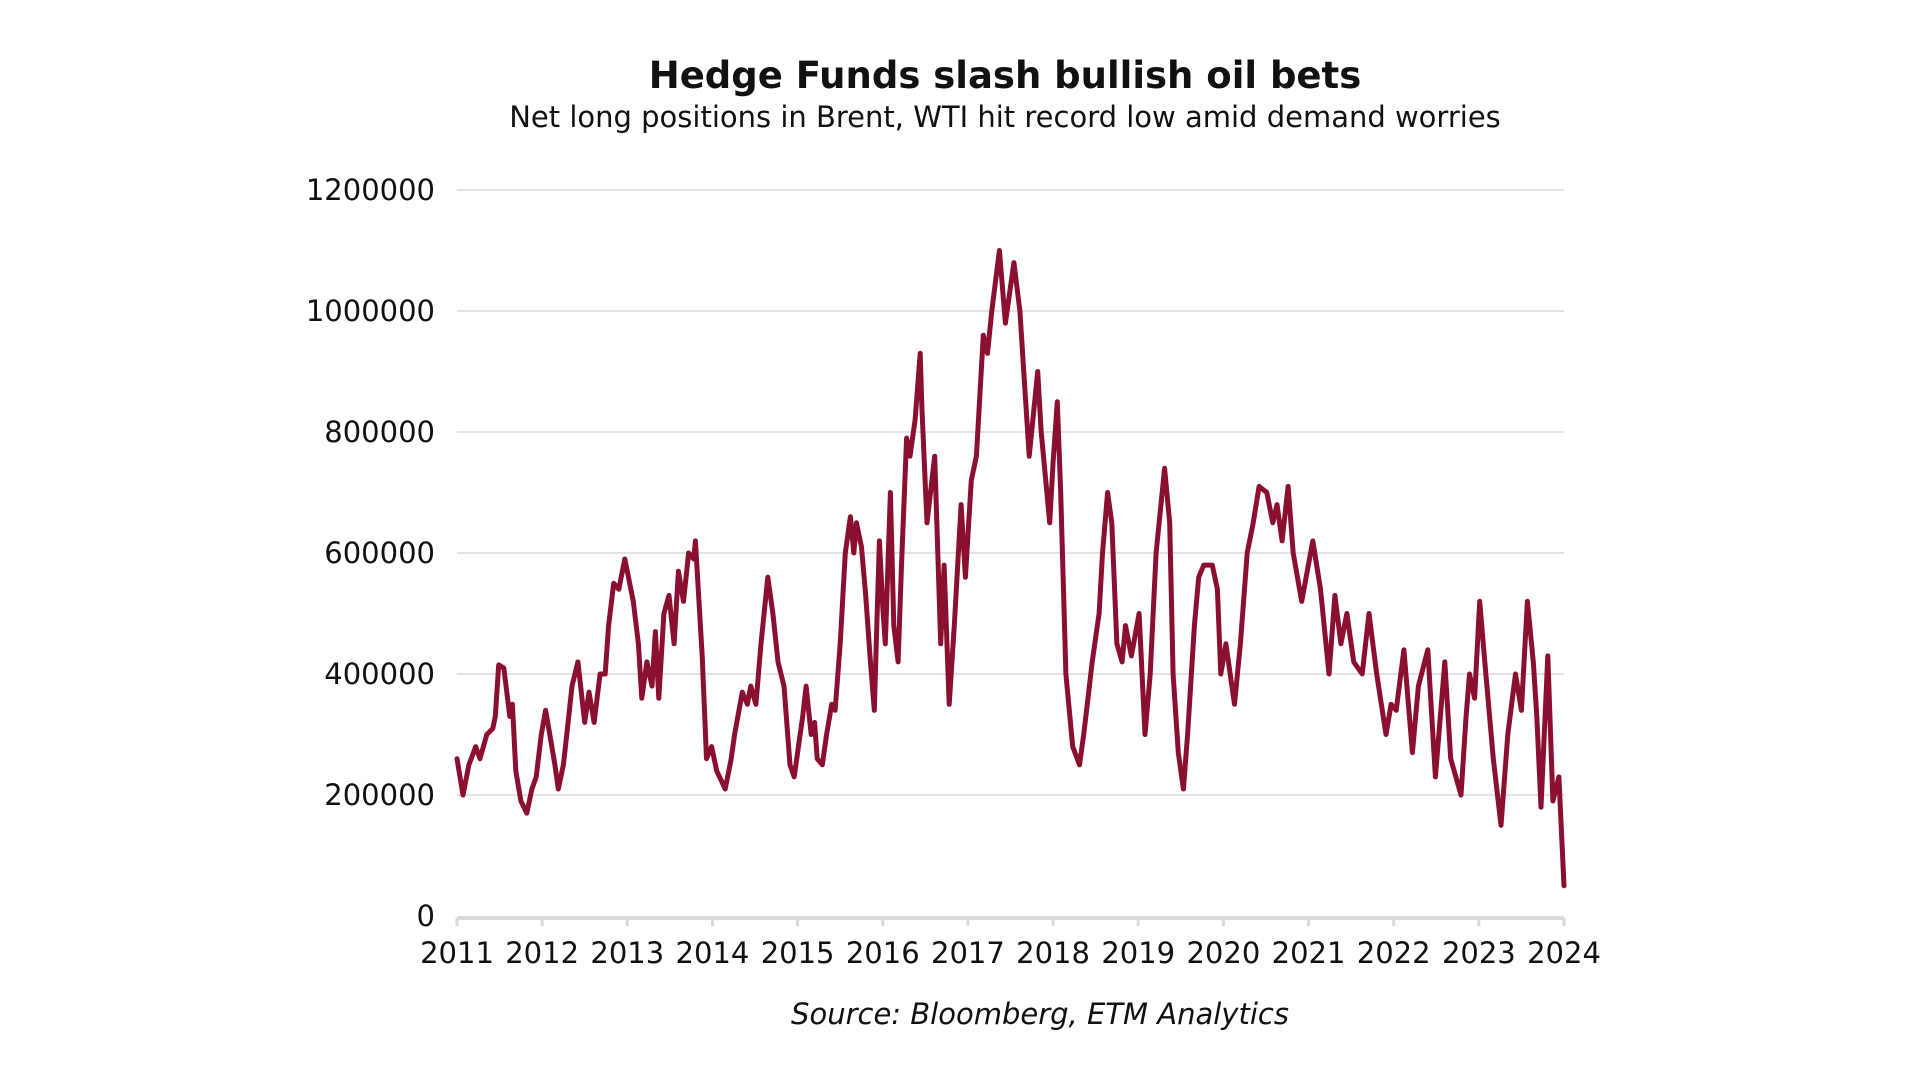 Image resolution: width=1920 pixels, height=1080 pixels. What do you see at coordinates (968, 953) in the screenshot?
I see `x-tick-label: 2017` at bounding box center [968, 953].